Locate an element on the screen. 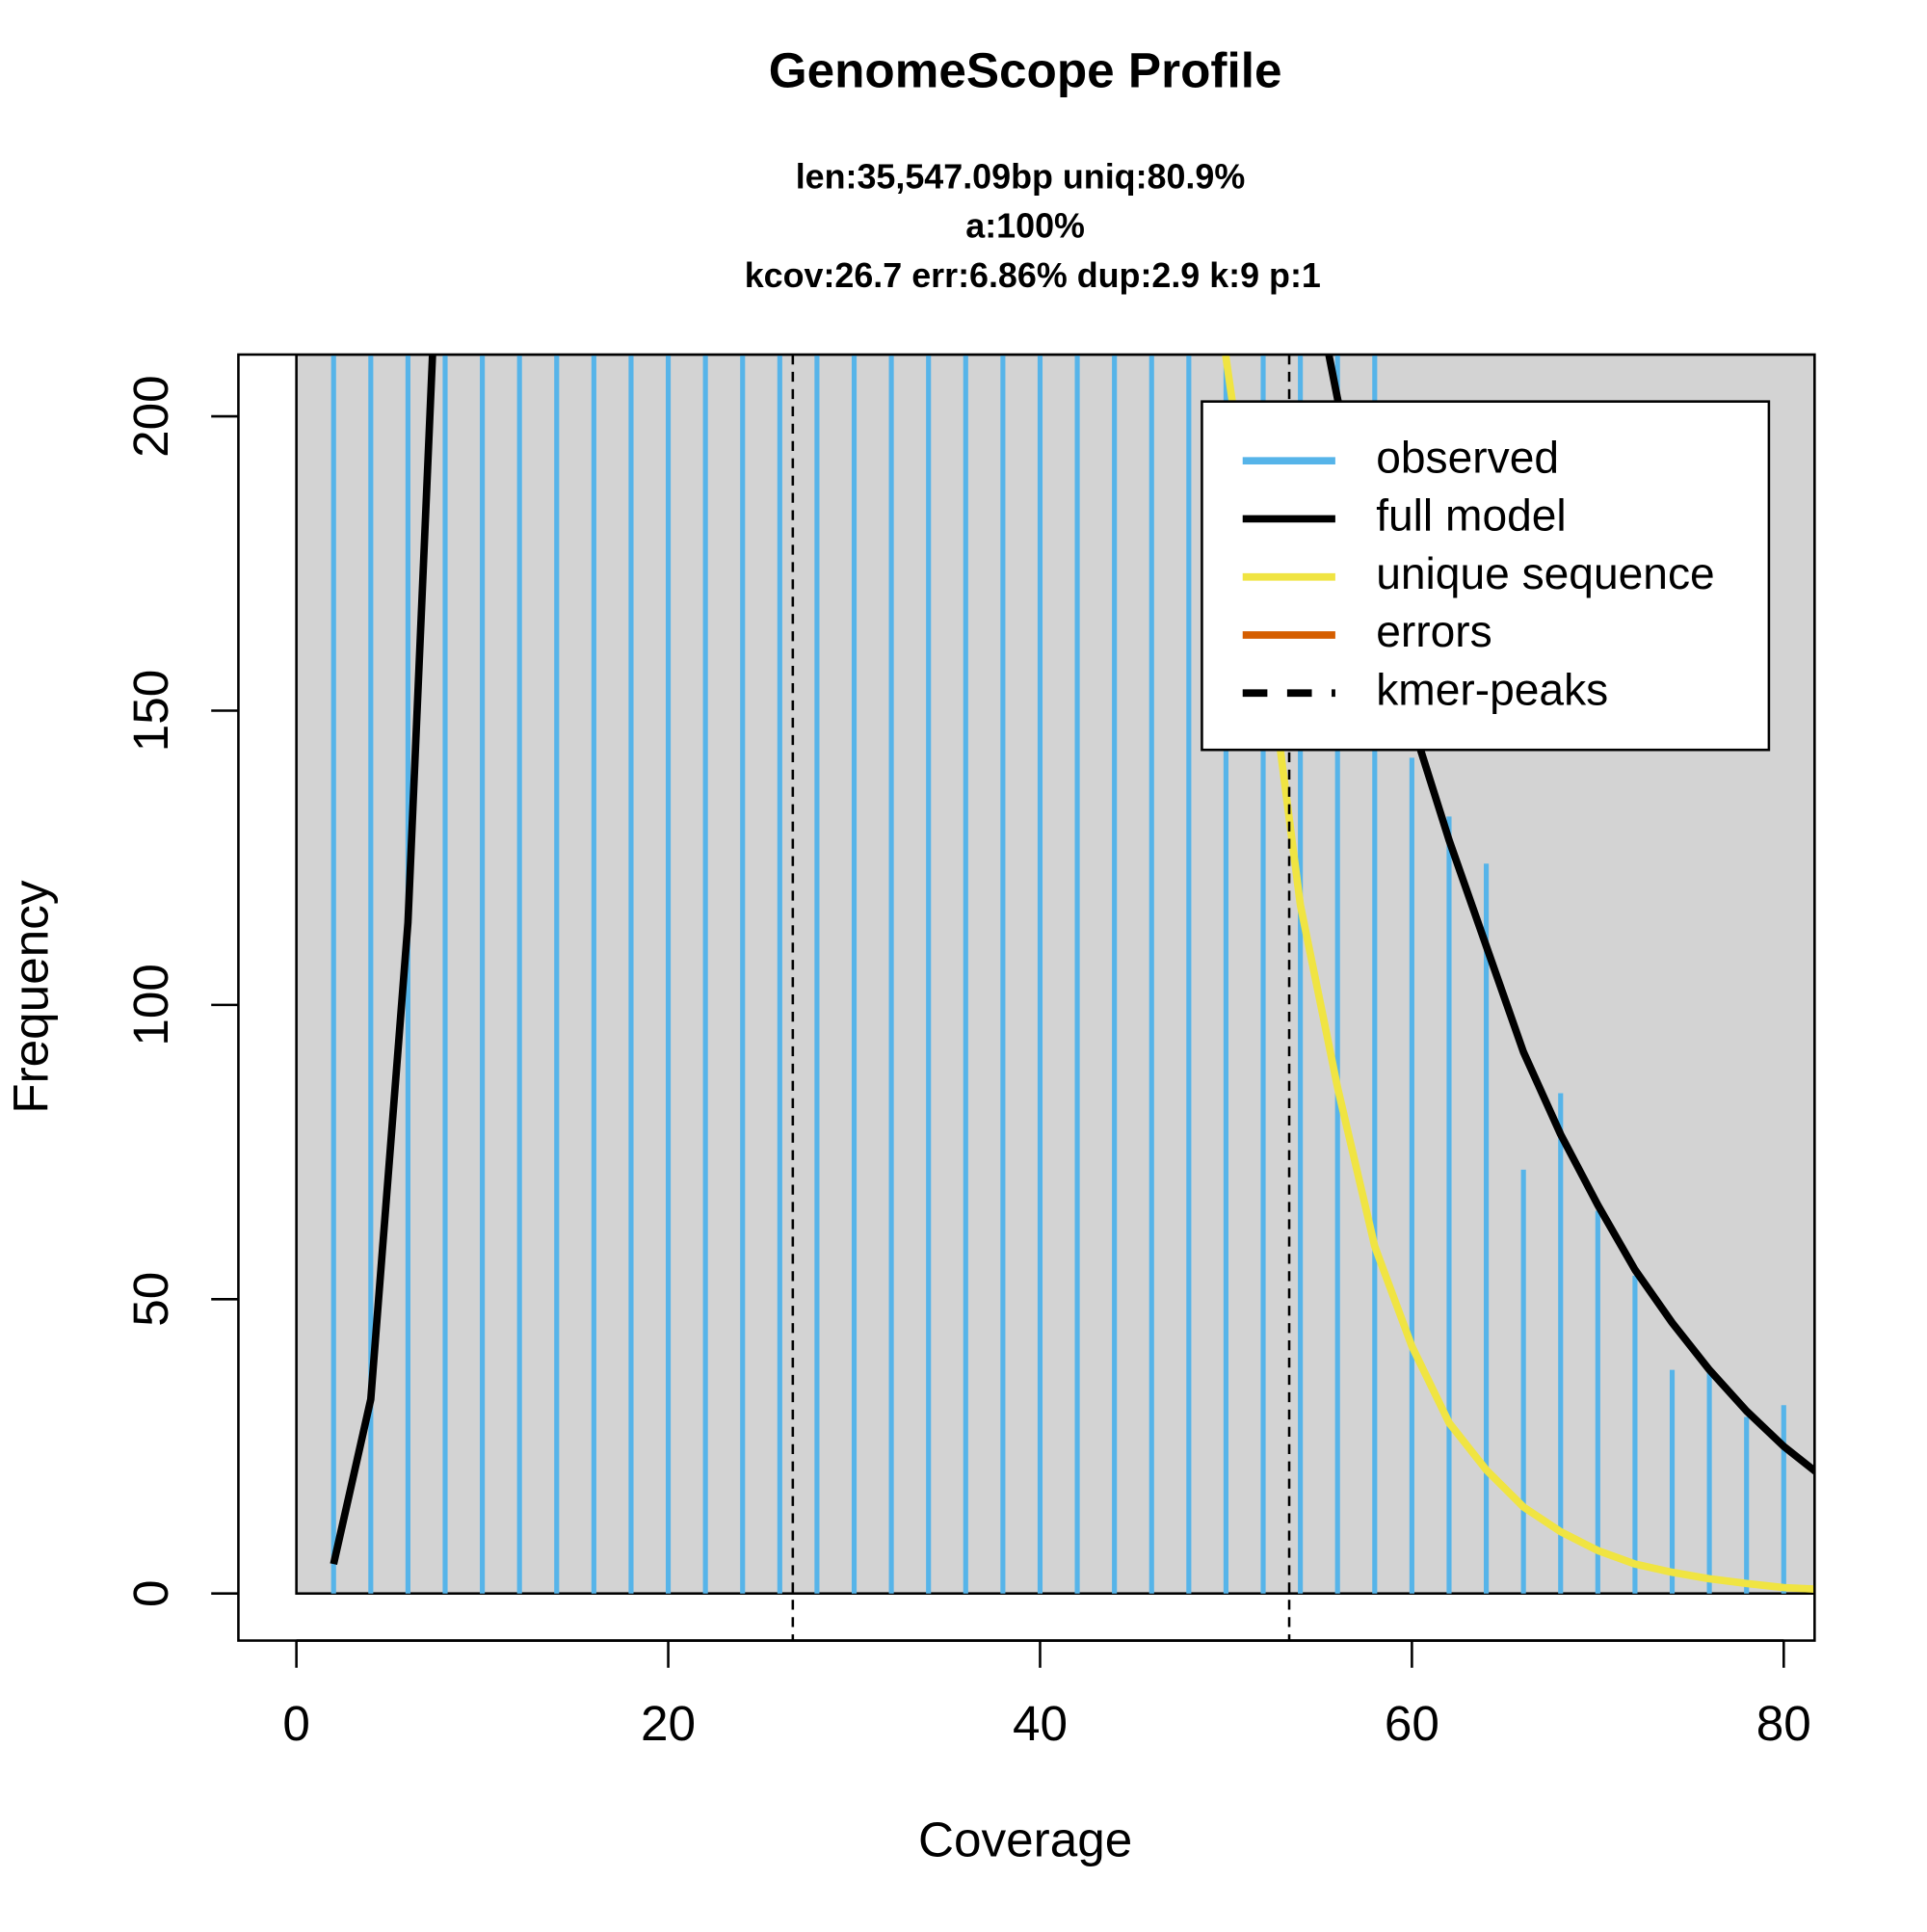 Image resolution: width=1927 pixels, height=1932 pixels. legend-label: full model is located at coordinates (1471, 515).